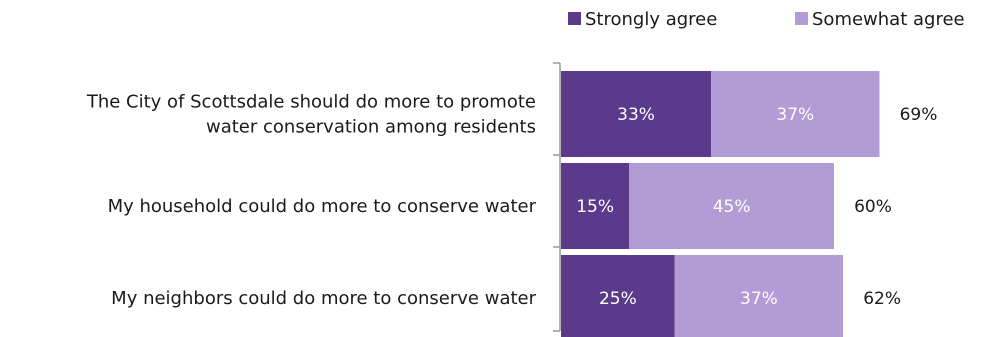 Image resolution: width=996 pixels, height=337 pixels. What do you see at coordinates (895, 207) in the screenshot?
I see `total-labels: 69% 60% 62%` at bounding box center [895, 207].